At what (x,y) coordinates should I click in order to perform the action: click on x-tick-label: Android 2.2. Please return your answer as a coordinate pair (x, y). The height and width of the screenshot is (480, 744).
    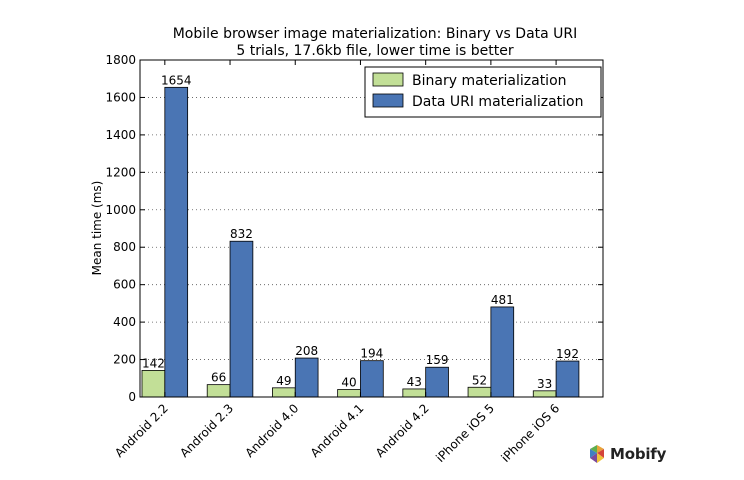
    Looking at the image, I should click on (141, 430).